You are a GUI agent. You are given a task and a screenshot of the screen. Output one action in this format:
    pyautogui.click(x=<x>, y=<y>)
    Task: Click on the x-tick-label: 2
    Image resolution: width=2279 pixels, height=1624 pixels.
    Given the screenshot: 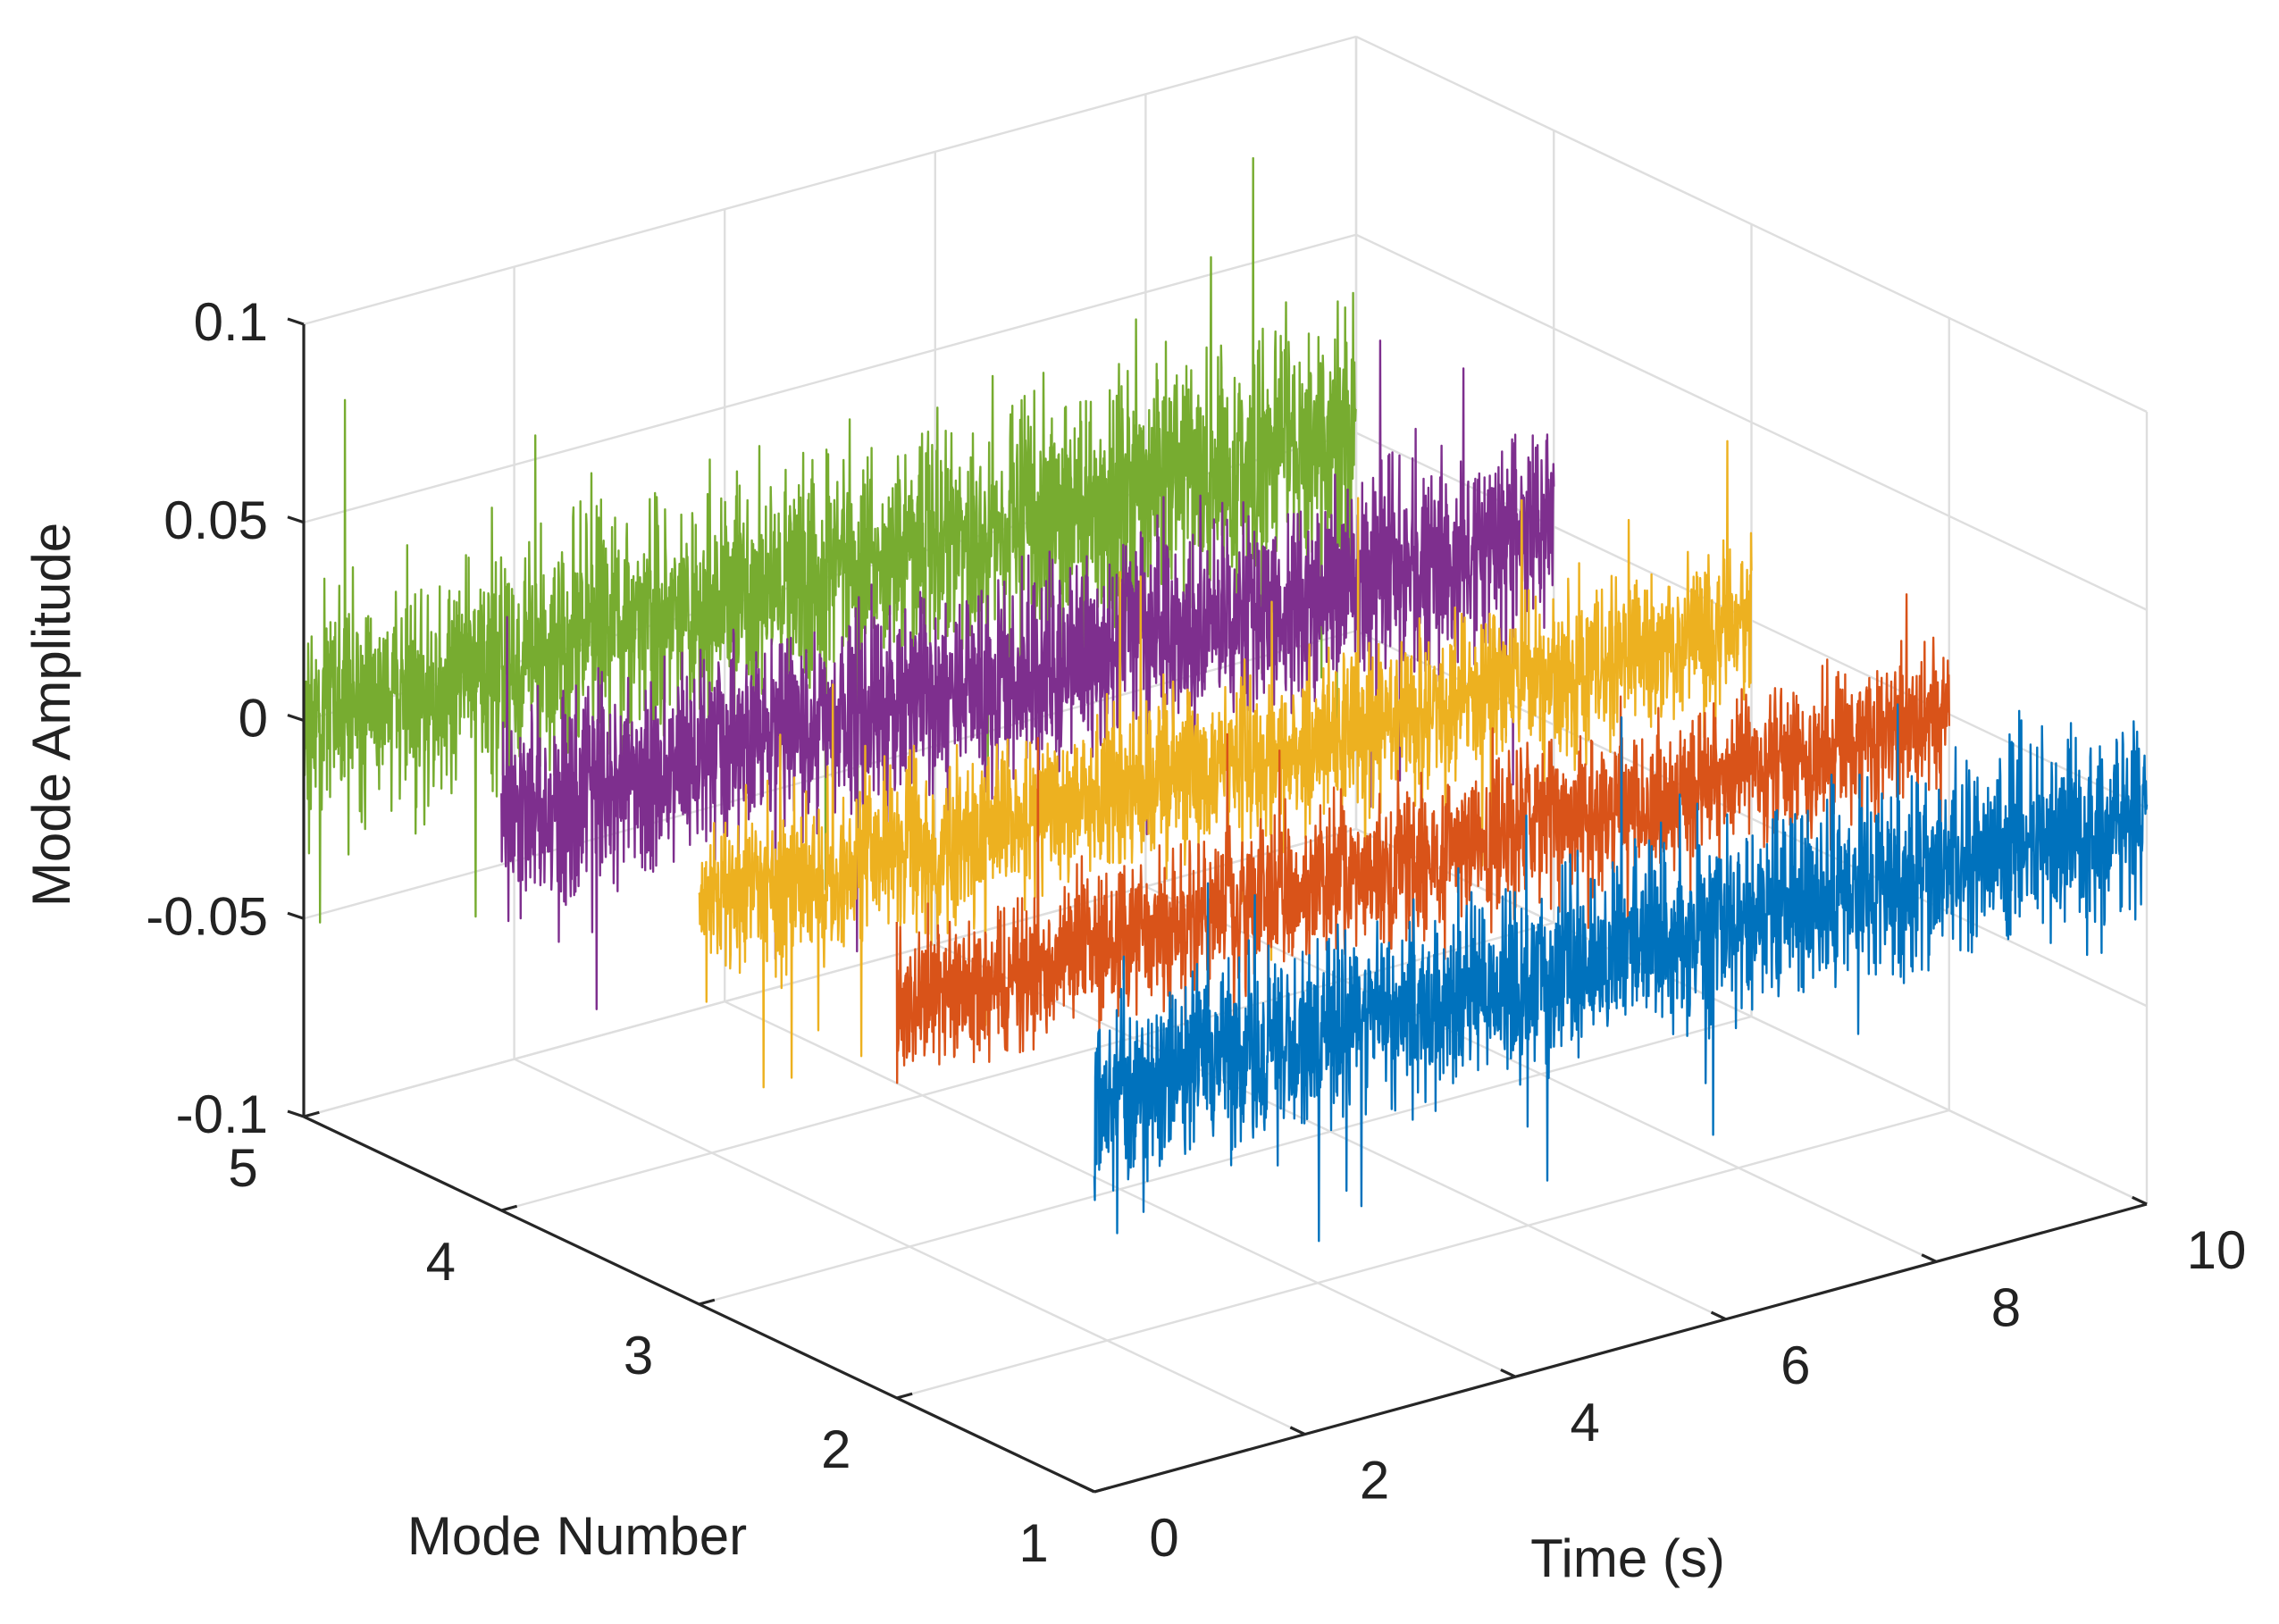 What is the action you would take?
    pyautogui.click(x=1375, y=1481)
    